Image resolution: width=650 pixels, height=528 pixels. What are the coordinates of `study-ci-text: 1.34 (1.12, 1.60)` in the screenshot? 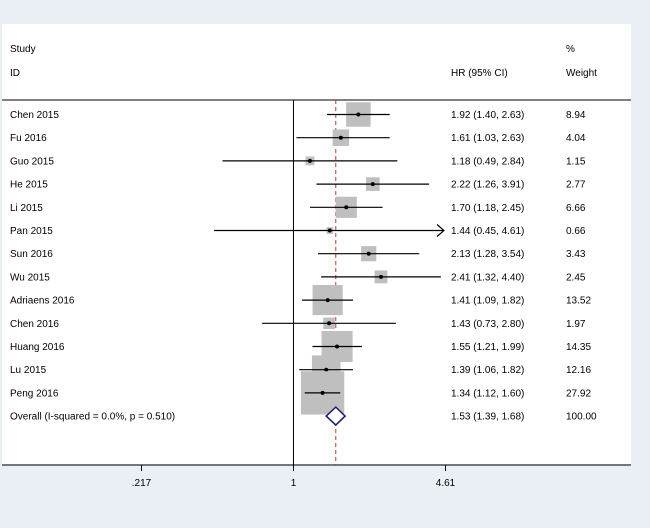 It's located at (487, 393).